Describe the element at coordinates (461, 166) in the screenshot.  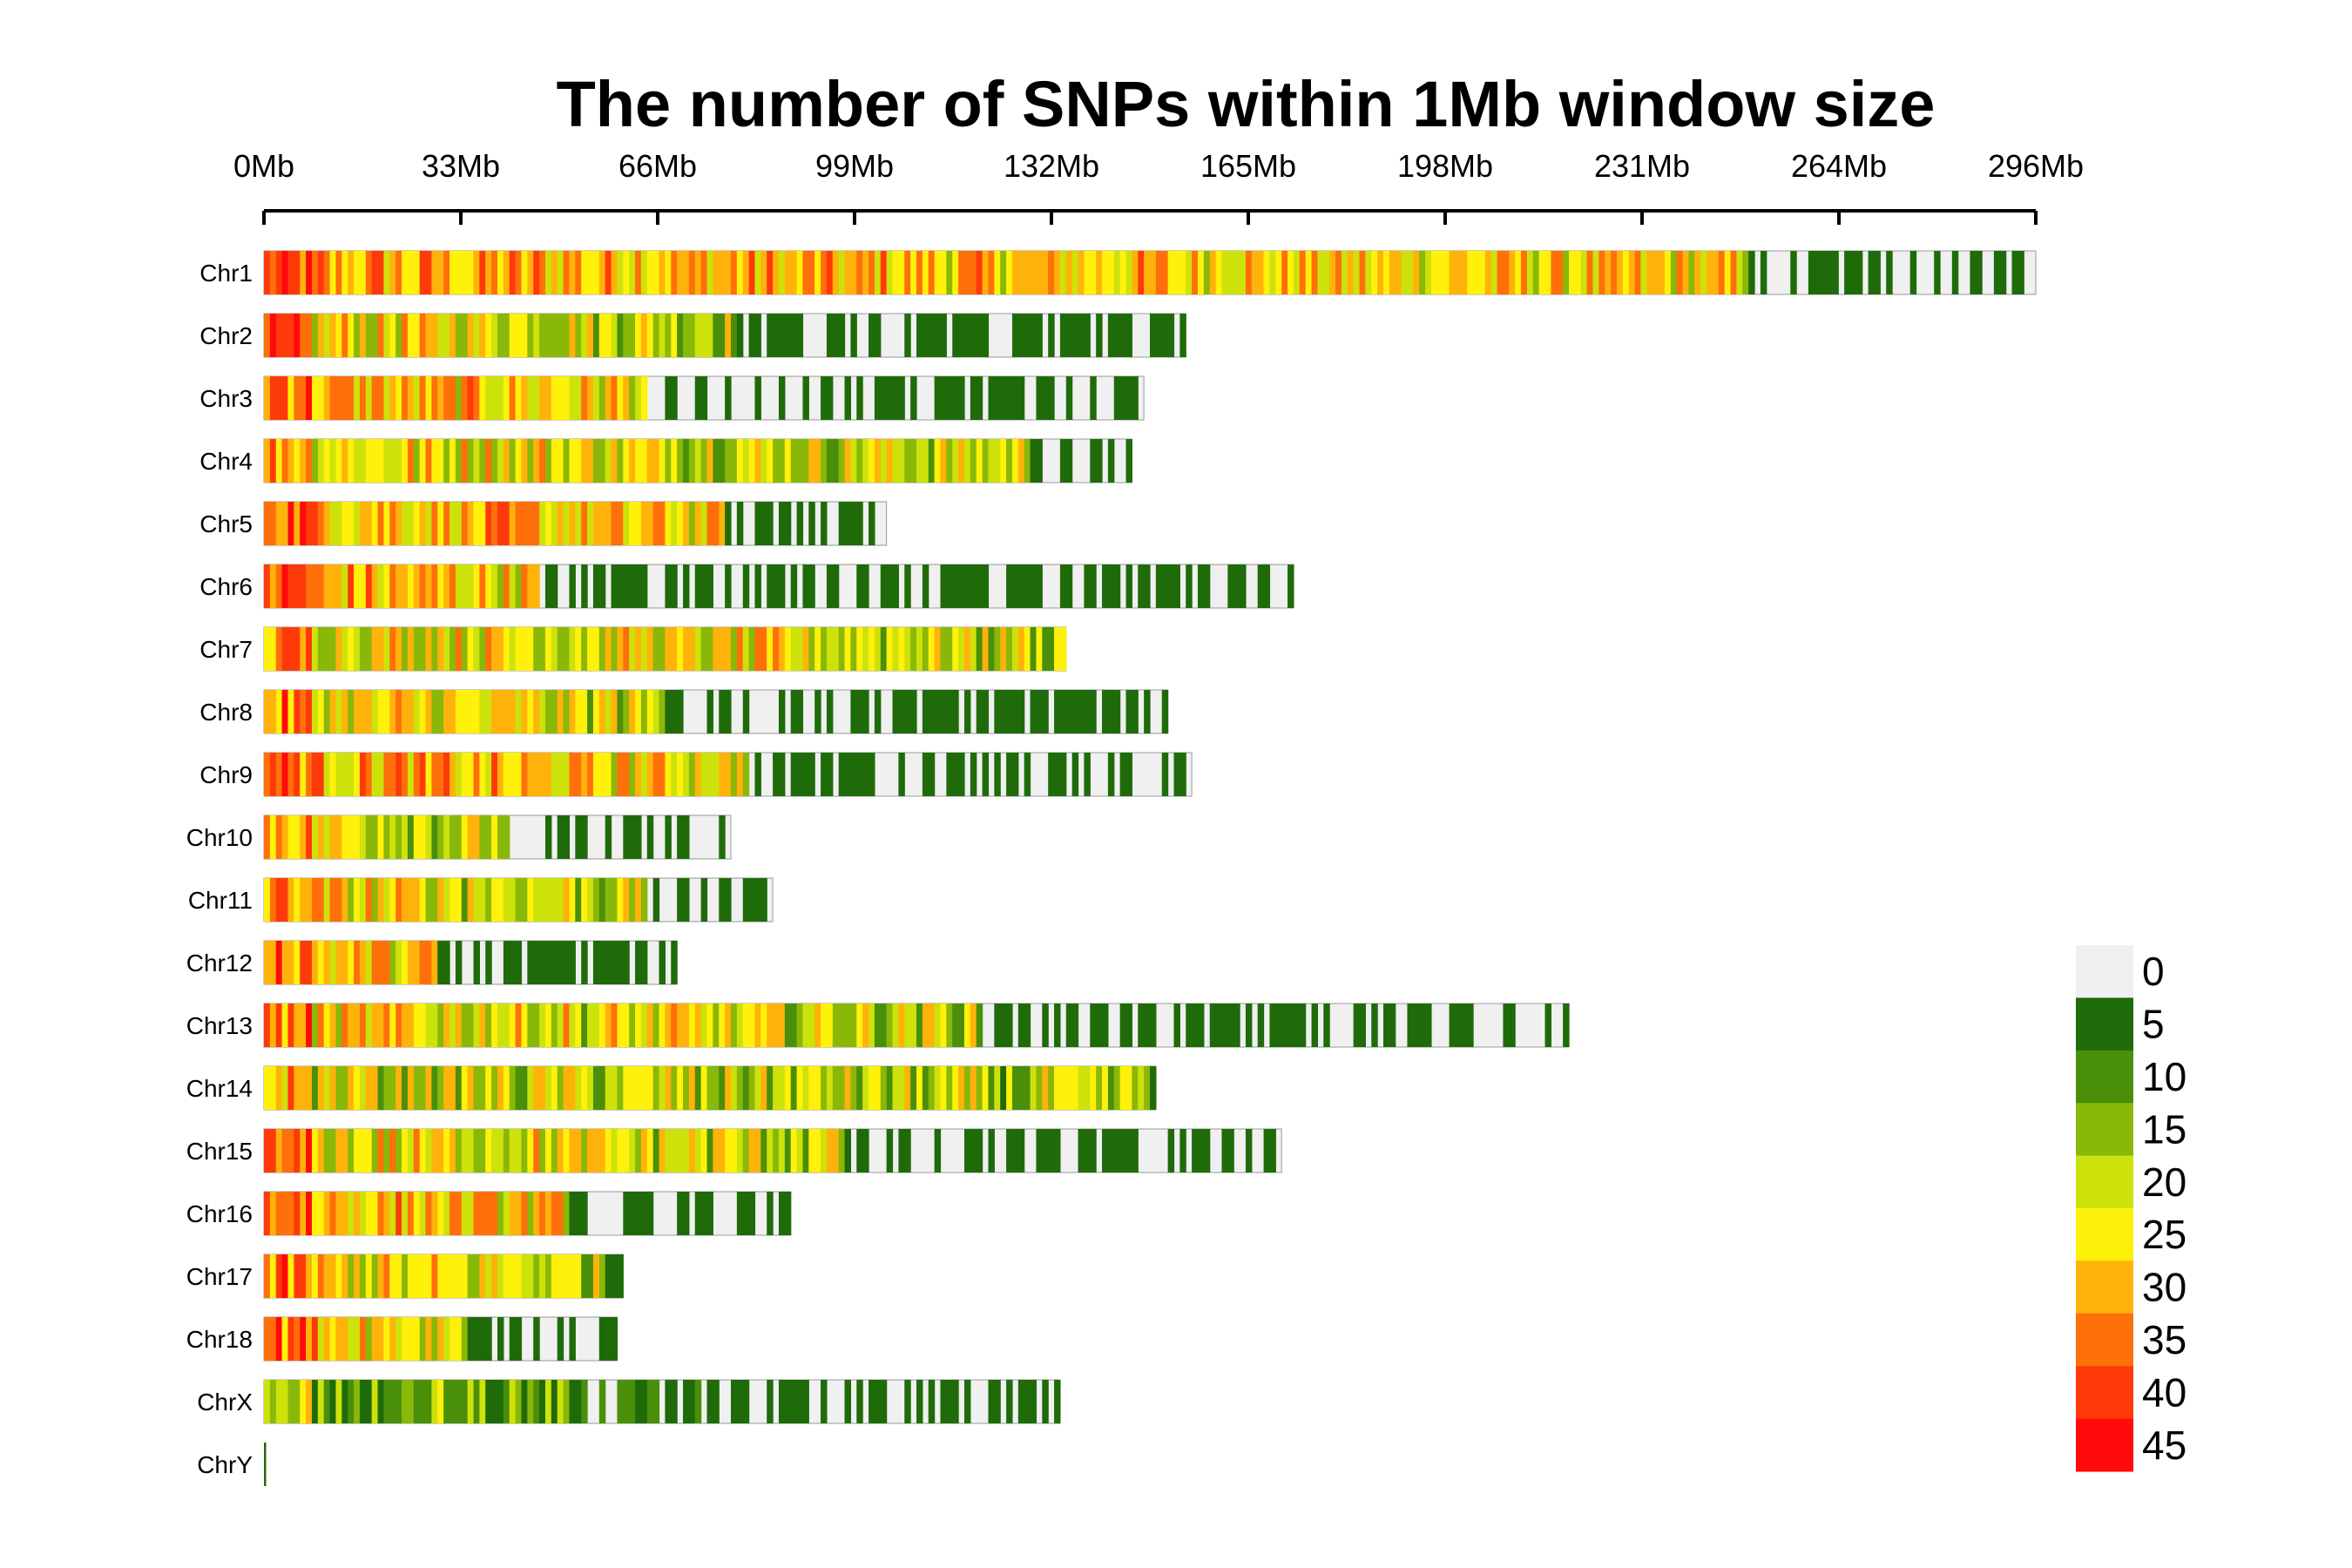
I see `x-tick-label: 33Mb` at that location.